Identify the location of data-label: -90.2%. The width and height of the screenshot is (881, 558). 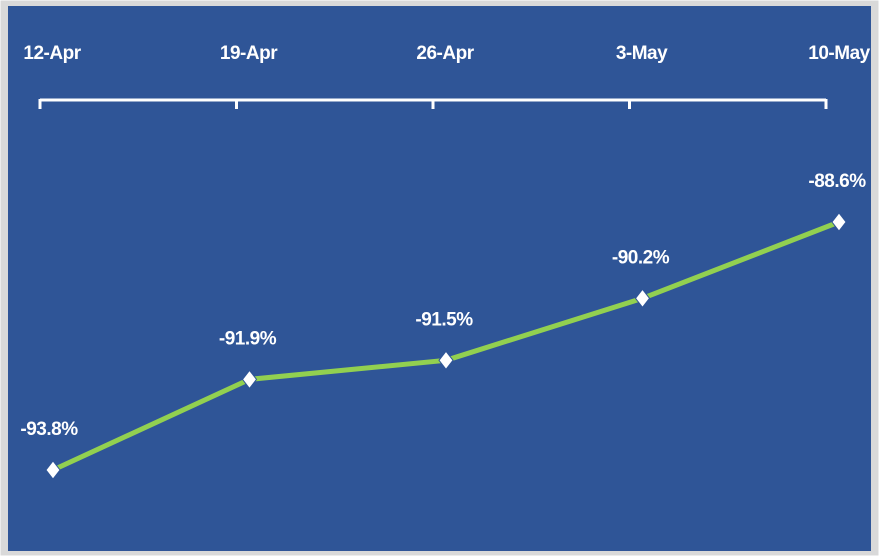
(641, 257).